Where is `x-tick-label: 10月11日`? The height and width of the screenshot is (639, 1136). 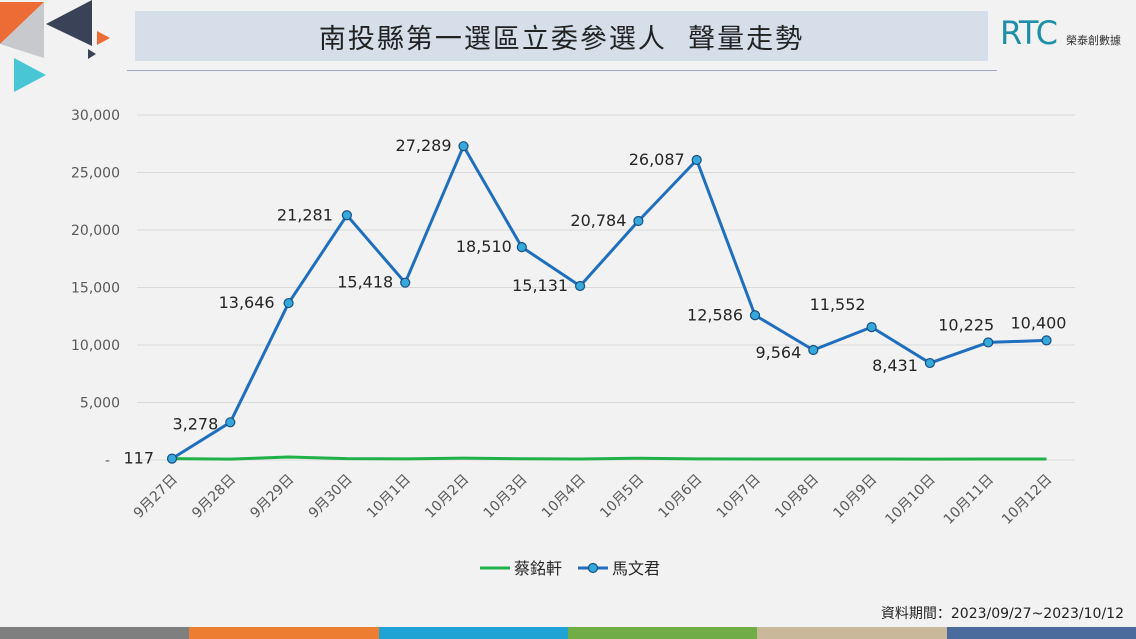
x-tick-label: 10月11日 is located at coordinates (969, 500).